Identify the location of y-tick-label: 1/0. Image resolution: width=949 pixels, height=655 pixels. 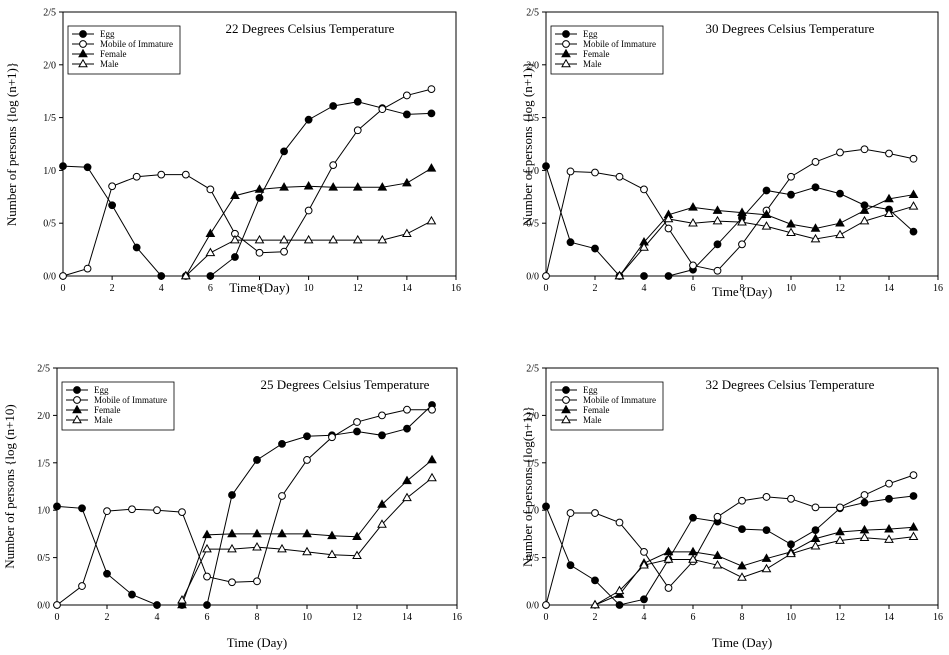
(532, 171).